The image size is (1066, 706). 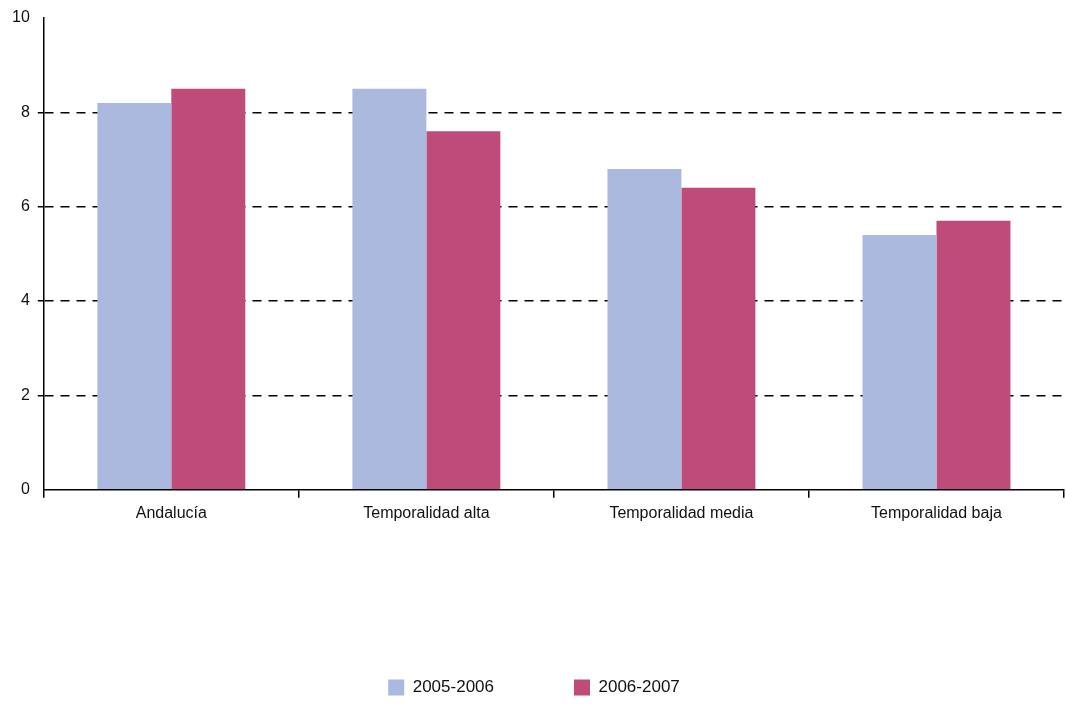 What do you see at coordinates (639, 687) in the screenshot?
I see `legend-label: 2006-2007` at bounding box center [639, 687].